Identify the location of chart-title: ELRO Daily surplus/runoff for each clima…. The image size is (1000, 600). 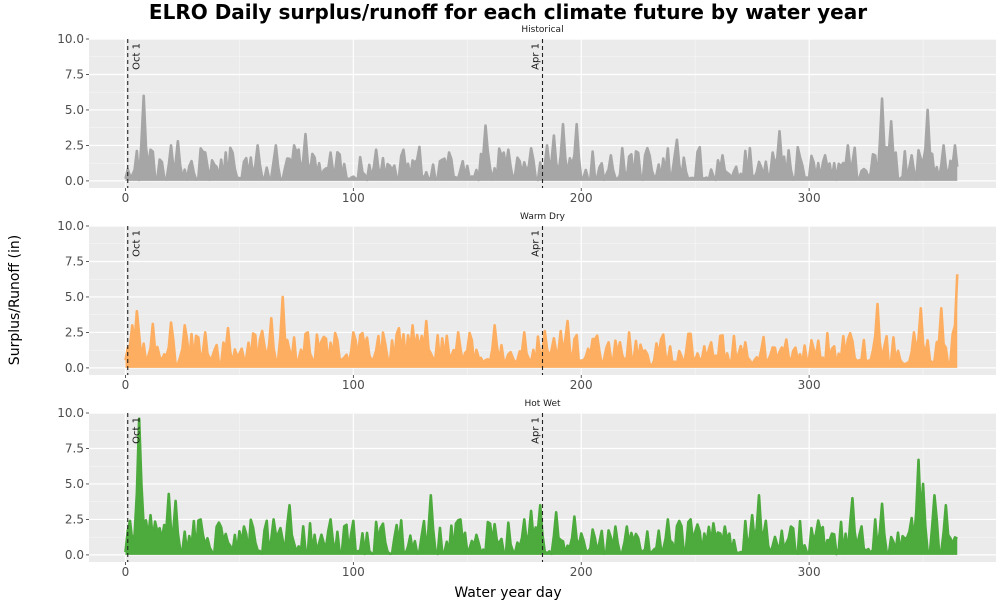
(508, 12).